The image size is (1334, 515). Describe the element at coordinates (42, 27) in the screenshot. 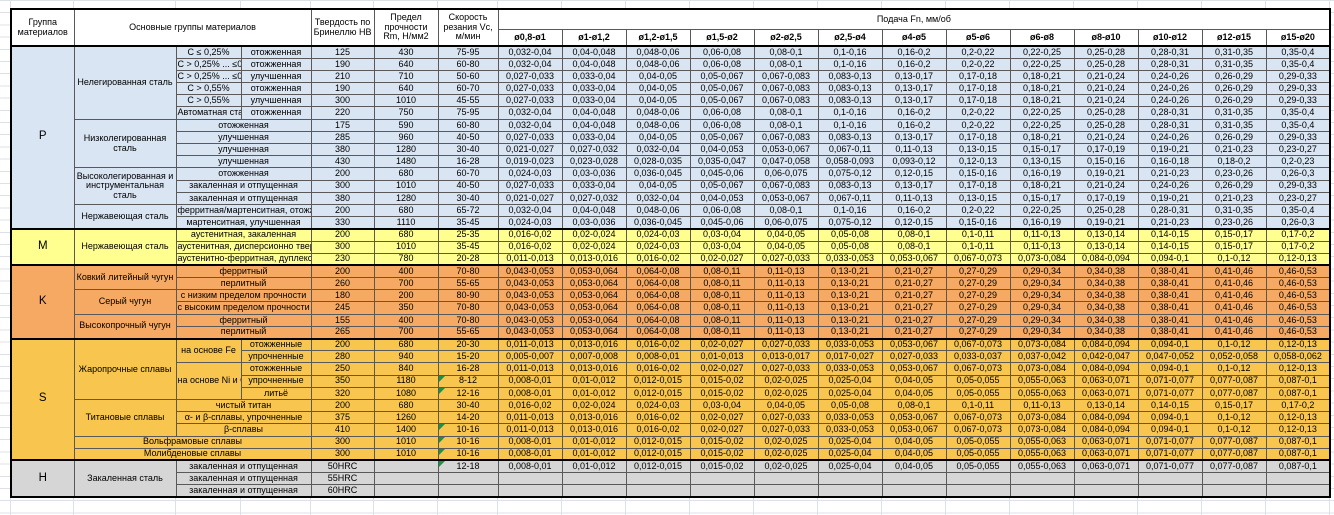

I see `group-column-header: Группа материалов` at that location.